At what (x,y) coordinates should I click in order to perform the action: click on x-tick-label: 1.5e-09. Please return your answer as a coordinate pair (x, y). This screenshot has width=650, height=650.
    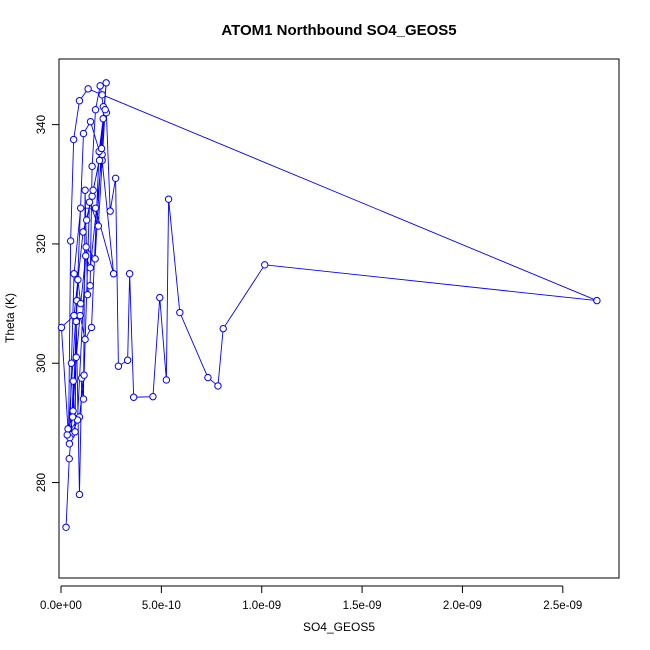
    Looking at the image, I should click on (362, 606).